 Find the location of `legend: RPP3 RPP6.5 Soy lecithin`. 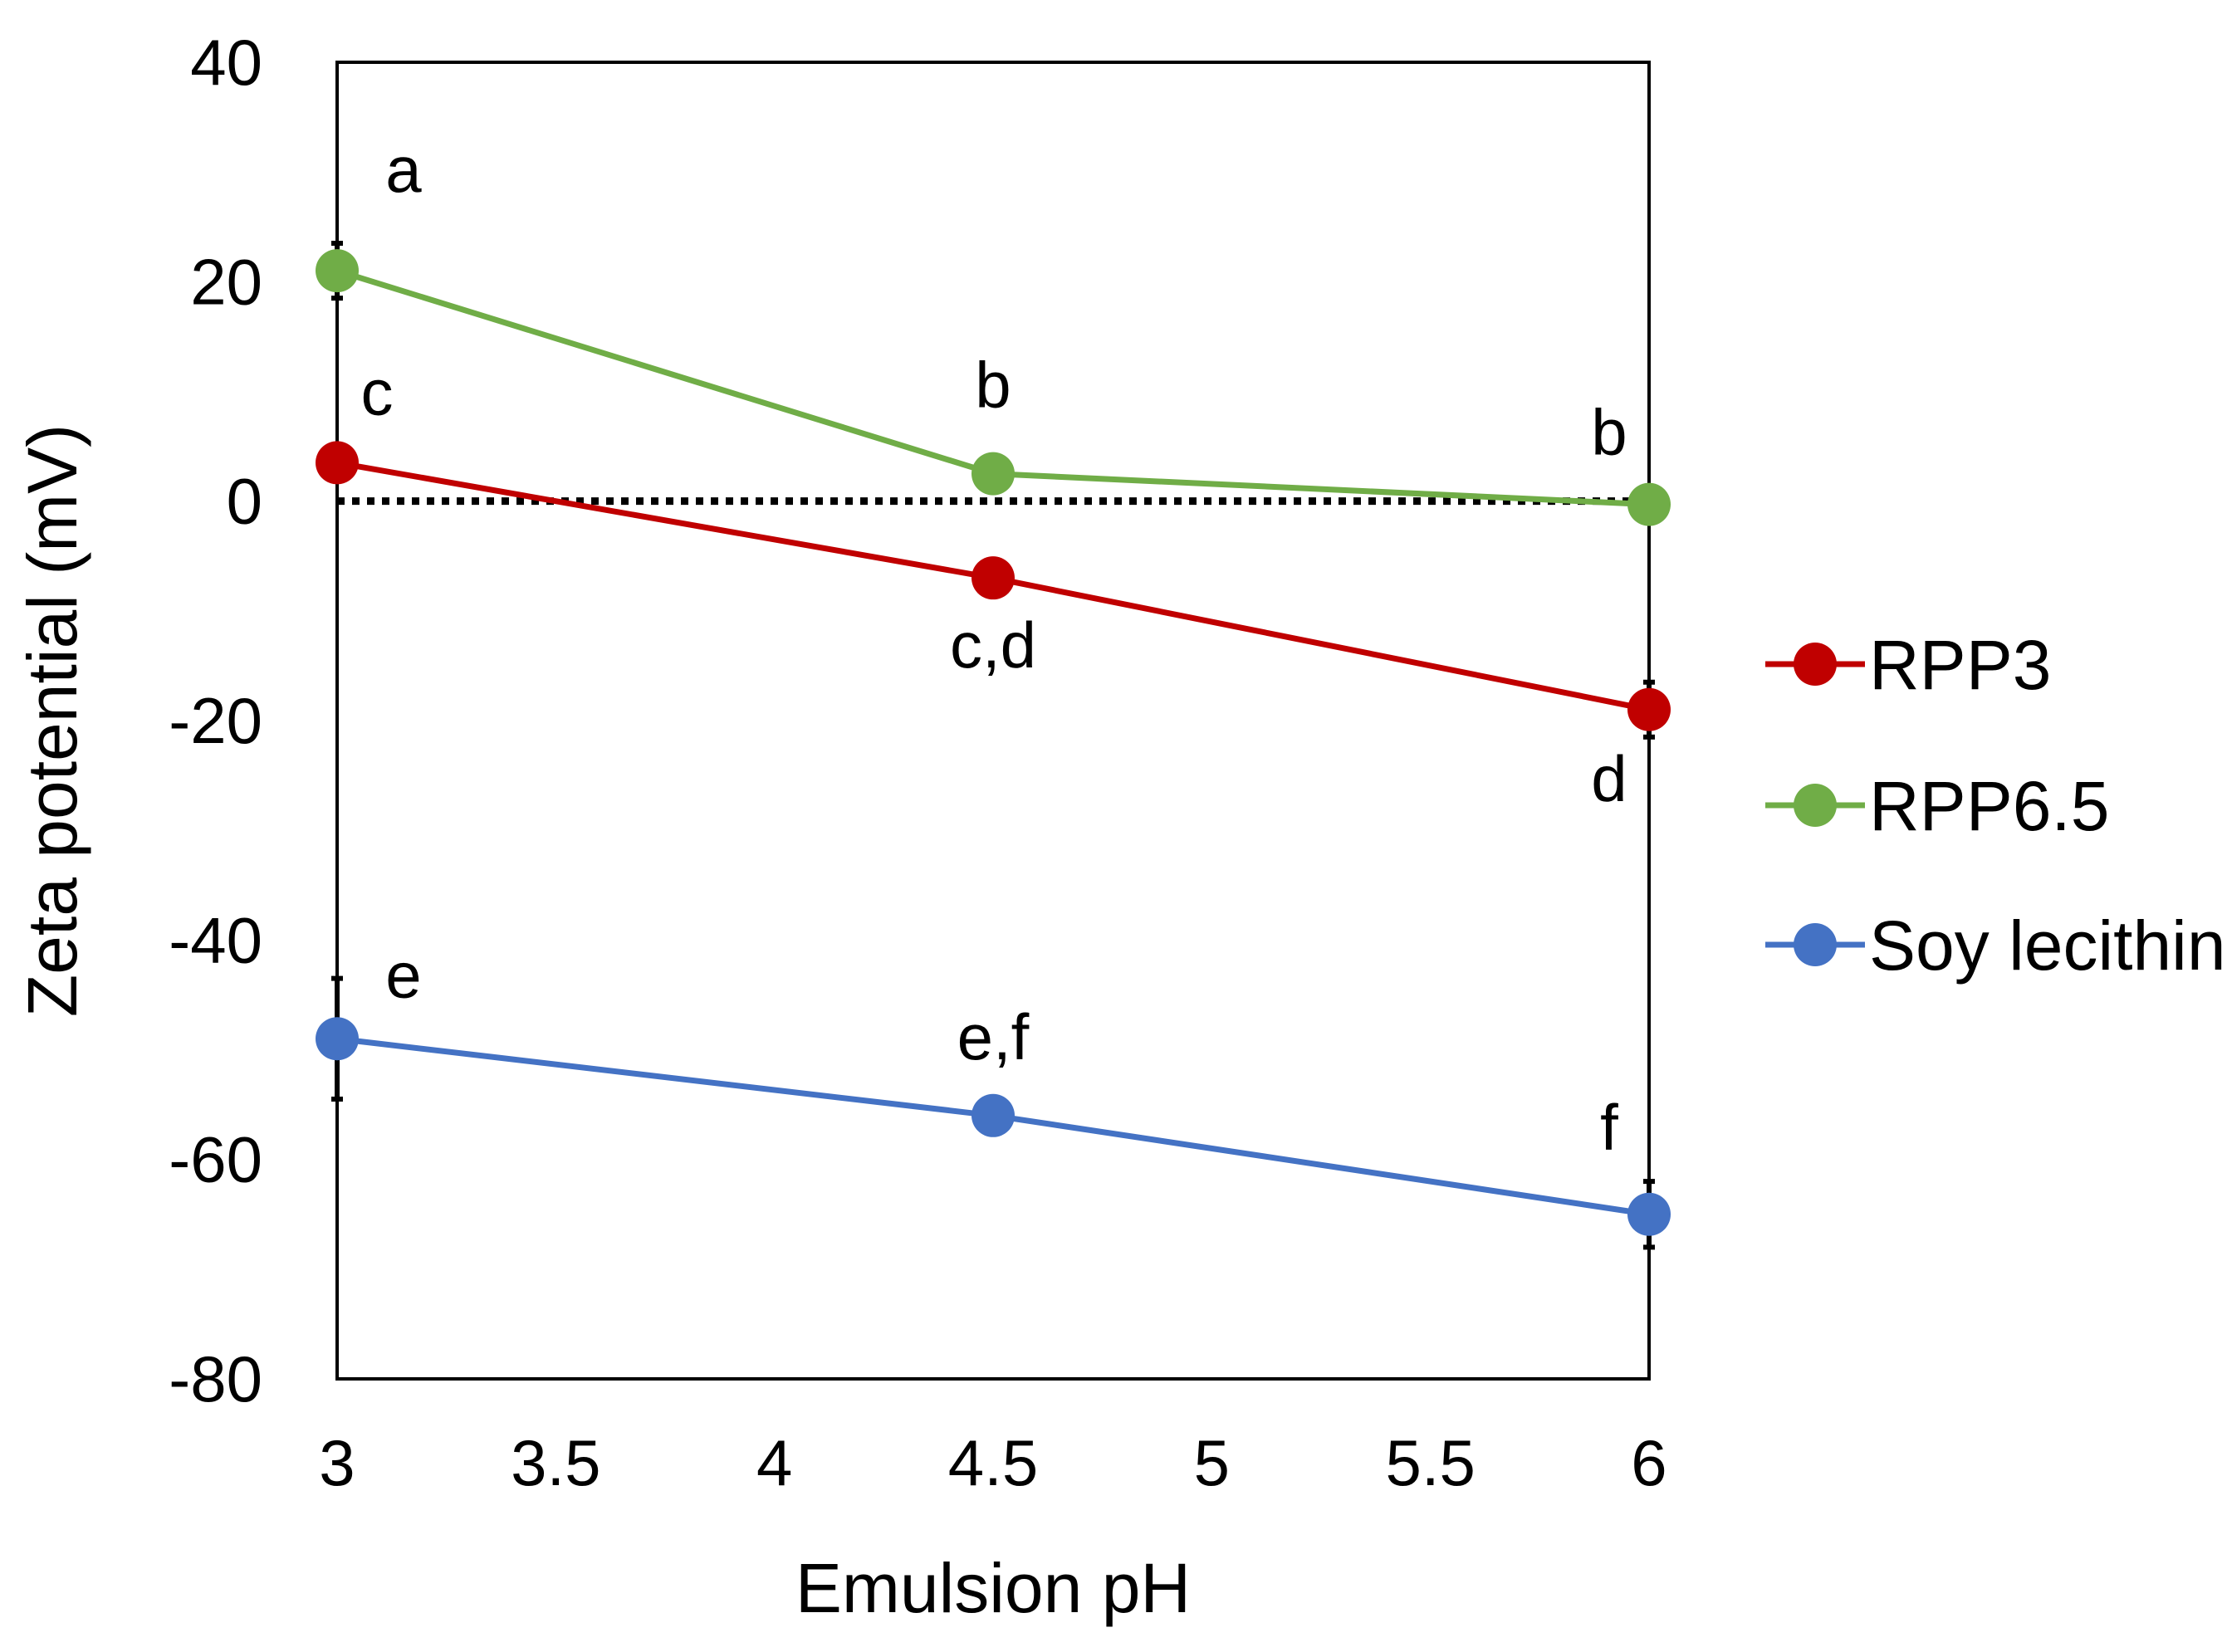

legend: RPP3 RPP6.5 Soy lecithin is located at coordinates (1994, 805).